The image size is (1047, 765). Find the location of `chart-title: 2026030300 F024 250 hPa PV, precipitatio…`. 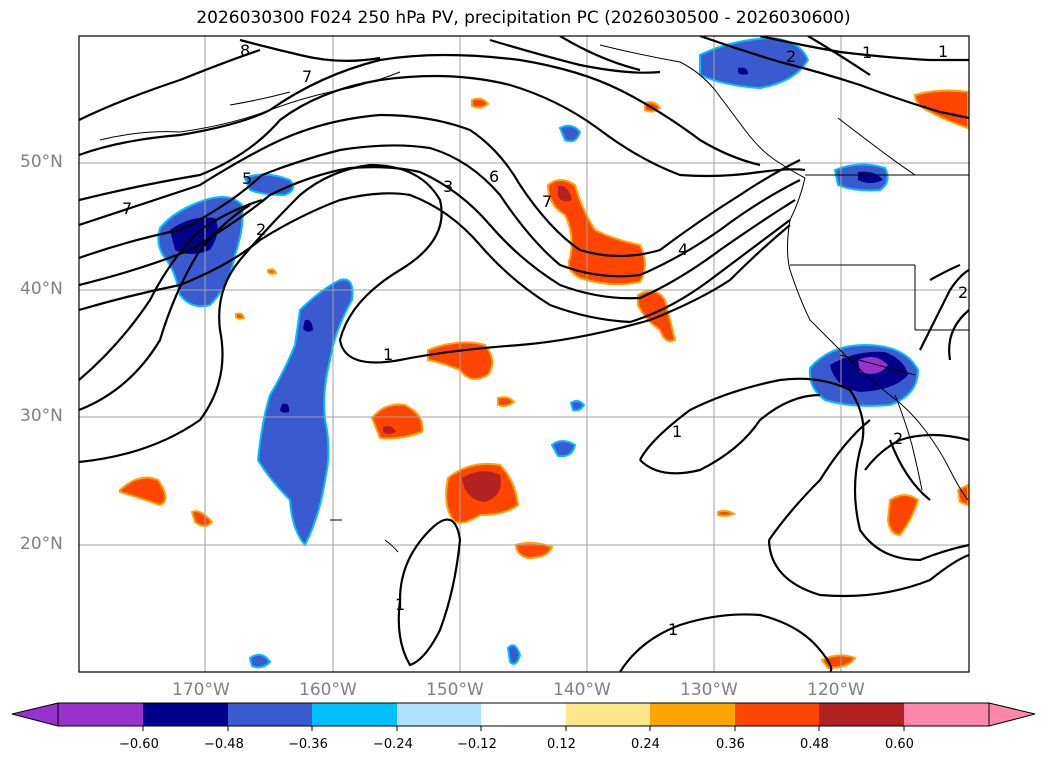

chart-title: 2026030300 F024 250 hPa PV, precipitatio… is located at coordinates (523, 18).